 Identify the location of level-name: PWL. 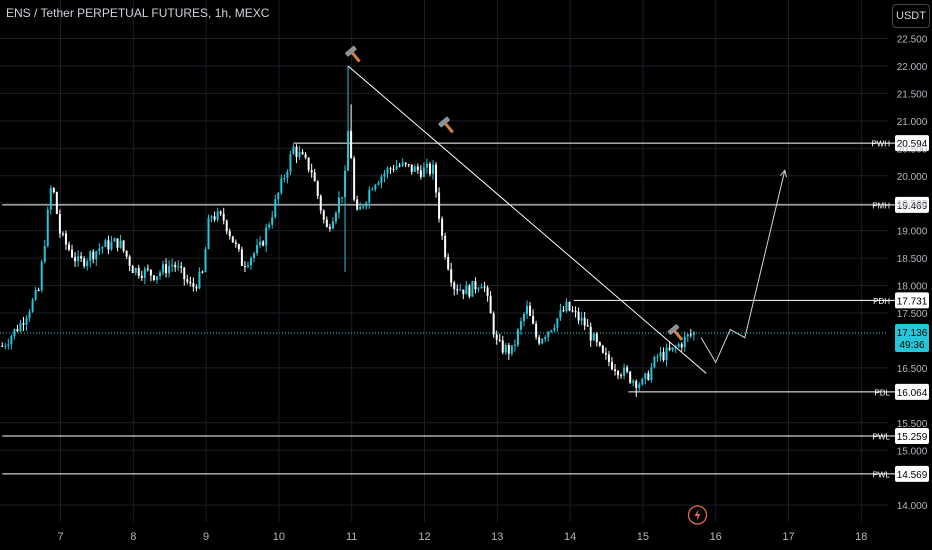
(882, 437).